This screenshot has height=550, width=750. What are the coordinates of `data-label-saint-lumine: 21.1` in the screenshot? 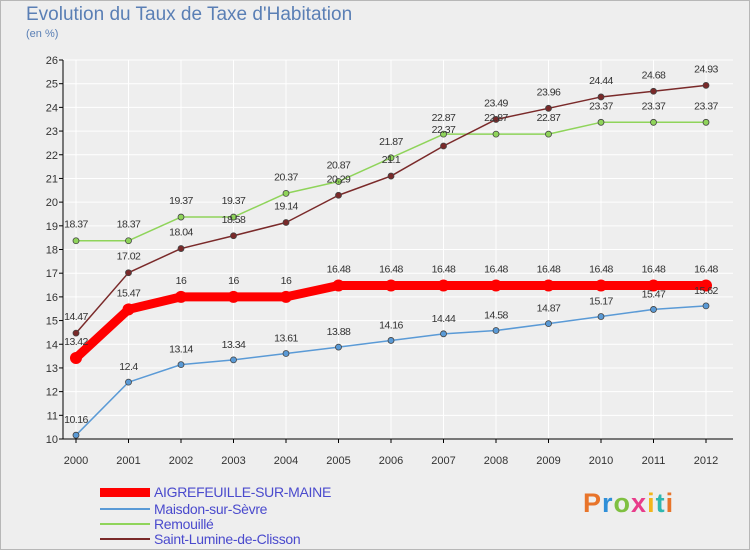 It's located at (391, 160).